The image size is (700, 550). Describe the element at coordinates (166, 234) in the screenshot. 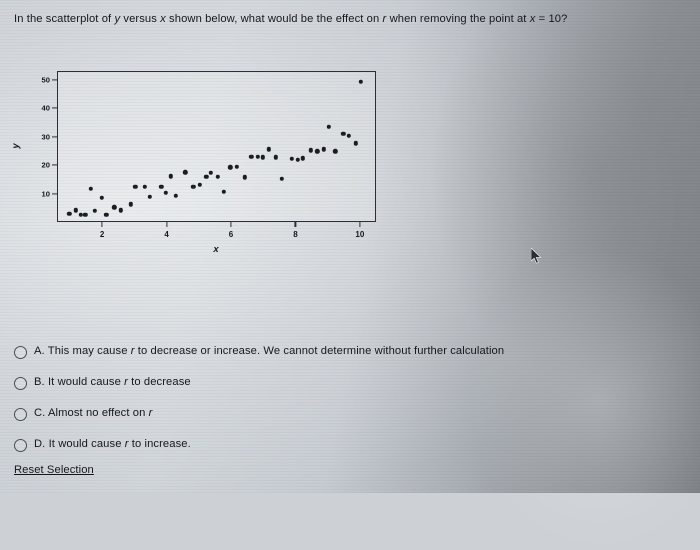

I see `x-tick-label: 4` at that location.